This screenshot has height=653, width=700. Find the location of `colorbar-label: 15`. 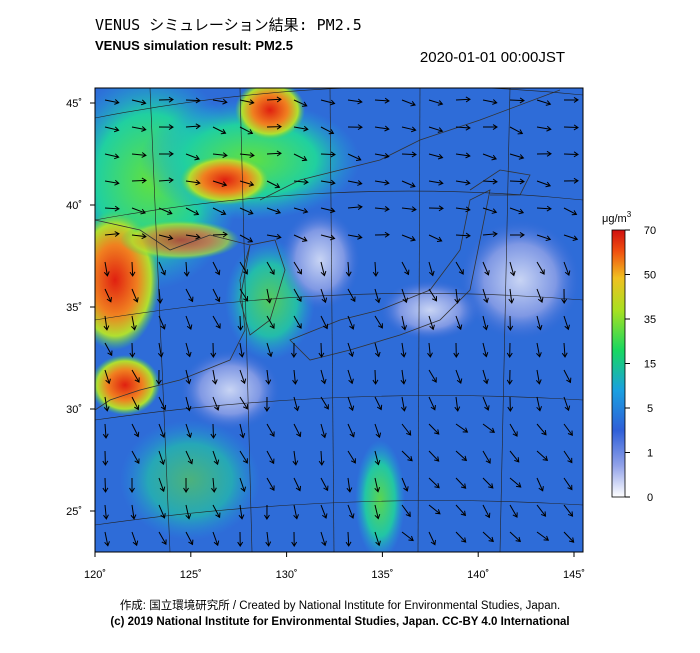

colorbar-label: 15 is located at coordinates (650, 365).